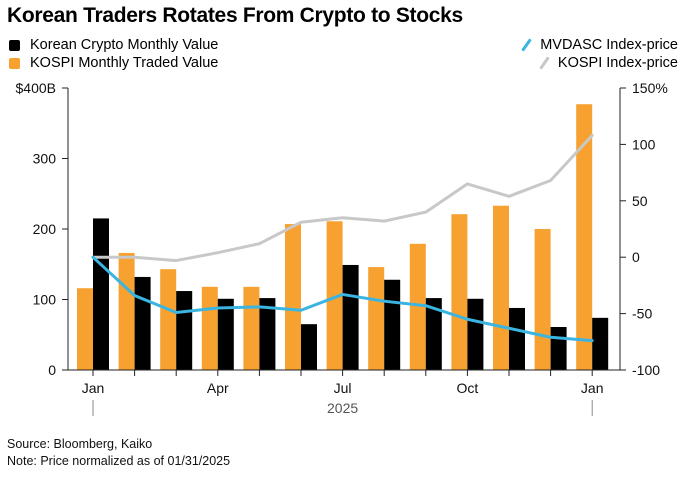  What do you see at coordinates (640, 201) in the screenshot?
I see `right-axis-tick-label: 50` at bounding box center [640, 201].